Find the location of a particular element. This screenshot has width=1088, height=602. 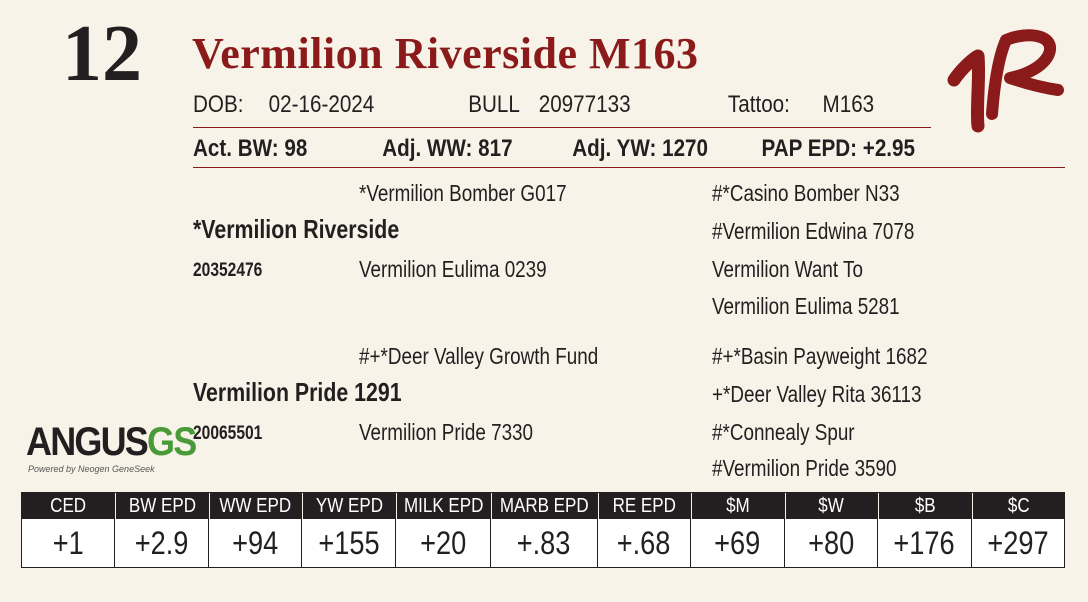

epd-value-text: +2.9 is located at coordinates (161, 543).